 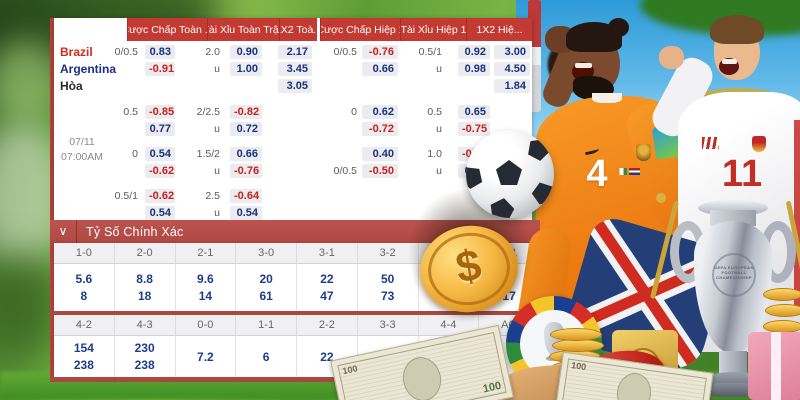 I want to click on odds-value-cell: -0.64, so click(x=246, y=195).